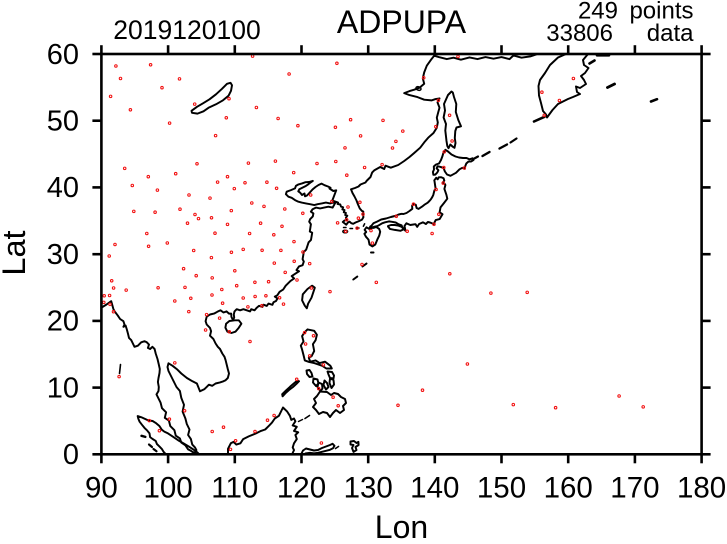 The image size is (727, 544). Describe the element at coordinates (167, 488) in the screenshot. I see `svg-text: 100` at that location.